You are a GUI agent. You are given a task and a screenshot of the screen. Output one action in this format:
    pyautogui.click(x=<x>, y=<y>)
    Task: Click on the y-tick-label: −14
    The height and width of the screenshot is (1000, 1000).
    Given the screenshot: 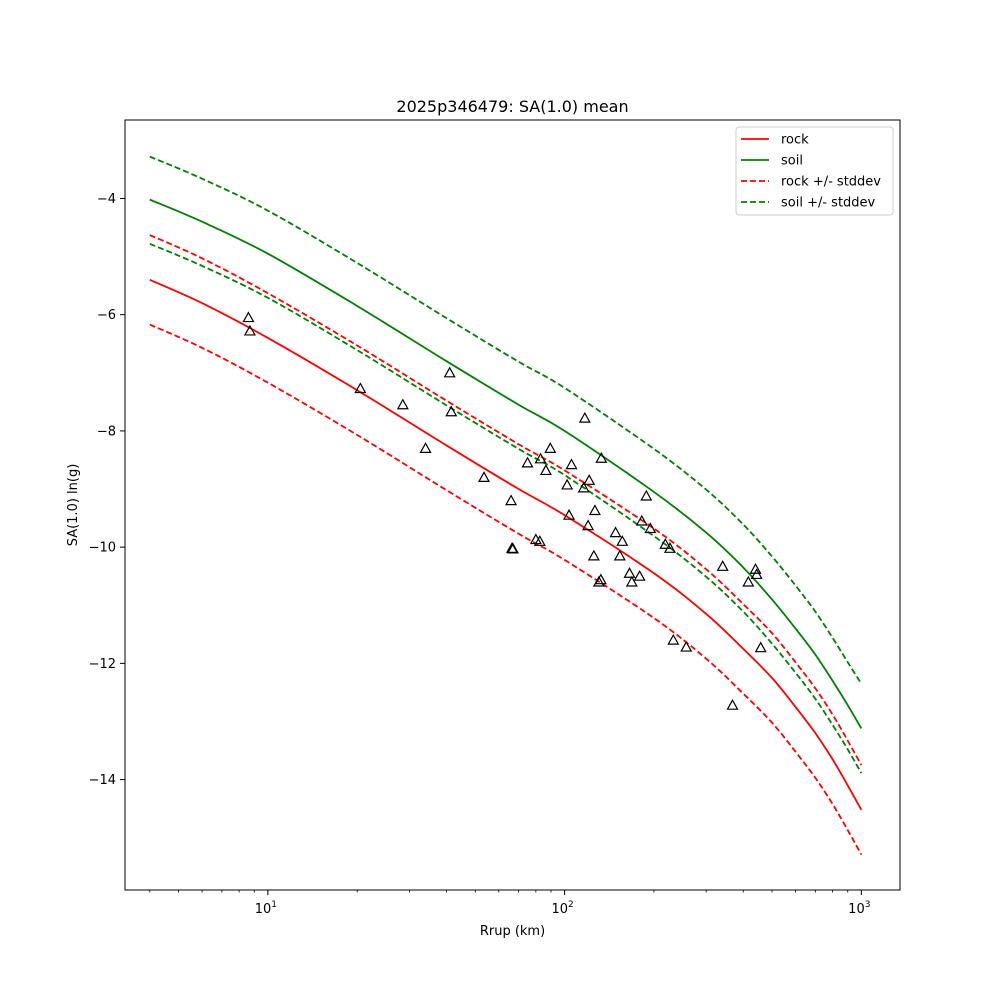 What is the action you would take?
    pyautogui.click(x=102, y=780)
    